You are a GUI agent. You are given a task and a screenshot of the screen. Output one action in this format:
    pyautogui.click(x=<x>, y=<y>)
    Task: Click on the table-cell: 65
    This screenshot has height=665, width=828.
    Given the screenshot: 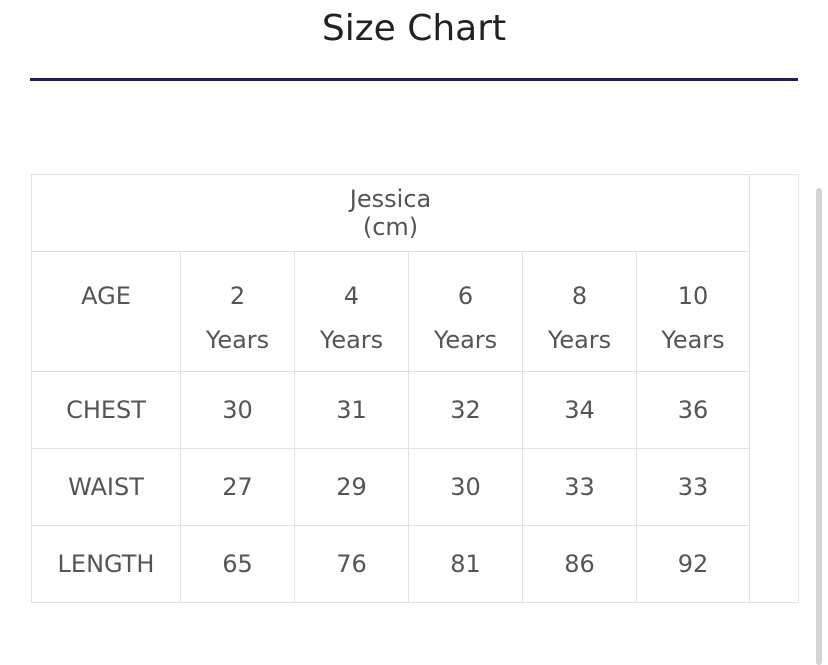 What is the action you would take?
    pyautogui.click(x=237, y=564)
    